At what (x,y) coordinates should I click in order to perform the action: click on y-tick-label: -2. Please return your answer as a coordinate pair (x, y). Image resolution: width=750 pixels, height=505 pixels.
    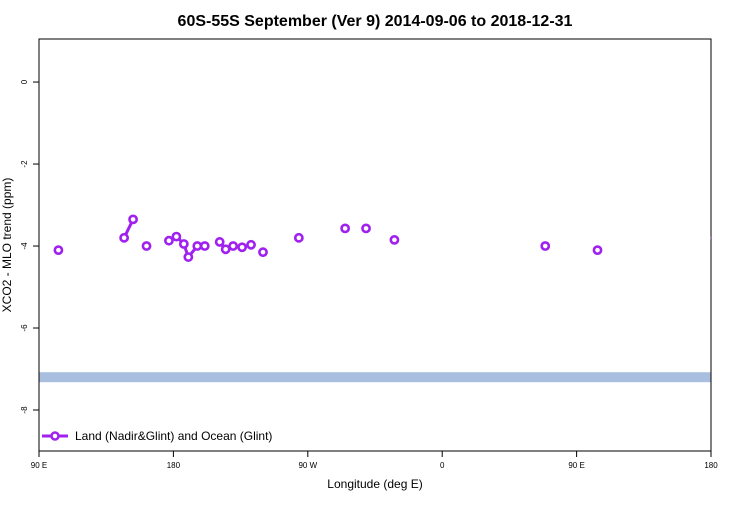
    Looking at the image, I should click on (24, 164).